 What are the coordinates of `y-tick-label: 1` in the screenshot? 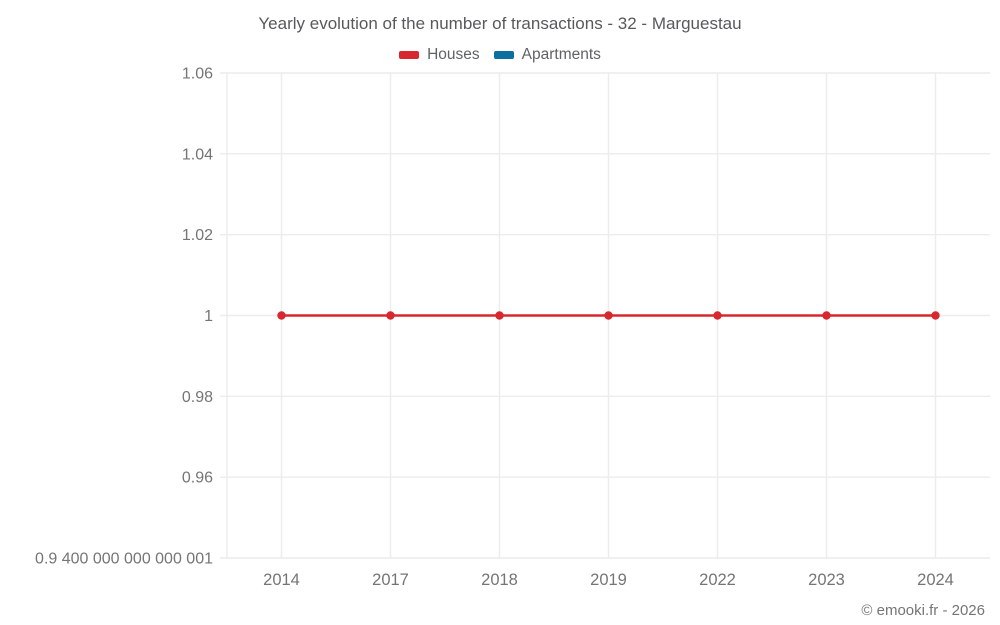 It's located at (208, 316).